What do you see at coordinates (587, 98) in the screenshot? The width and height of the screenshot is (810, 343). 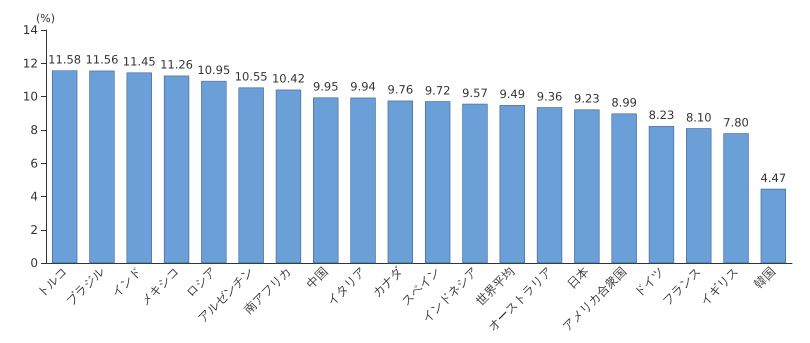 I see `data-label: 9.23` at bounding box center [587, 98].